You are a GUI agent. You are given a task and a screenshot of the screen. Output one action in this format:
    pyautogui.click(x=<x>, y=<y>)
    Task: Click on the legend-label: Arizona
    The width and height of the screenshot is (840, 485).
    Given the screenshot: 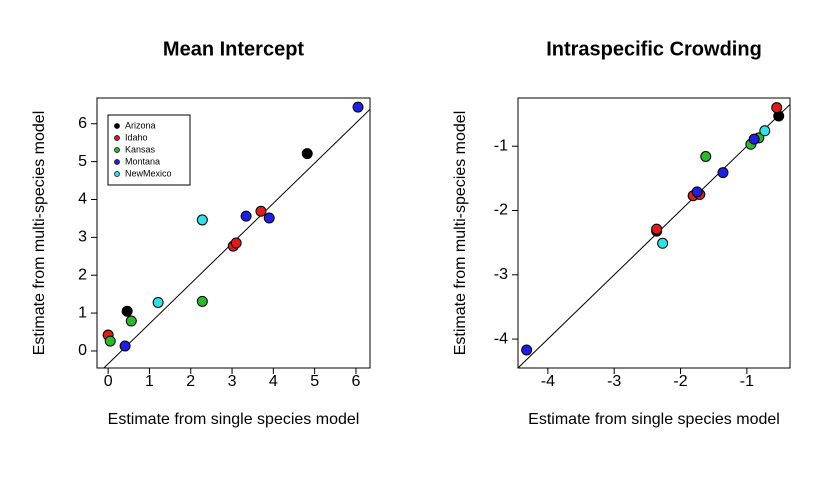 What is the action you would take?
    pyautogui.click(x=140, y=125)
    